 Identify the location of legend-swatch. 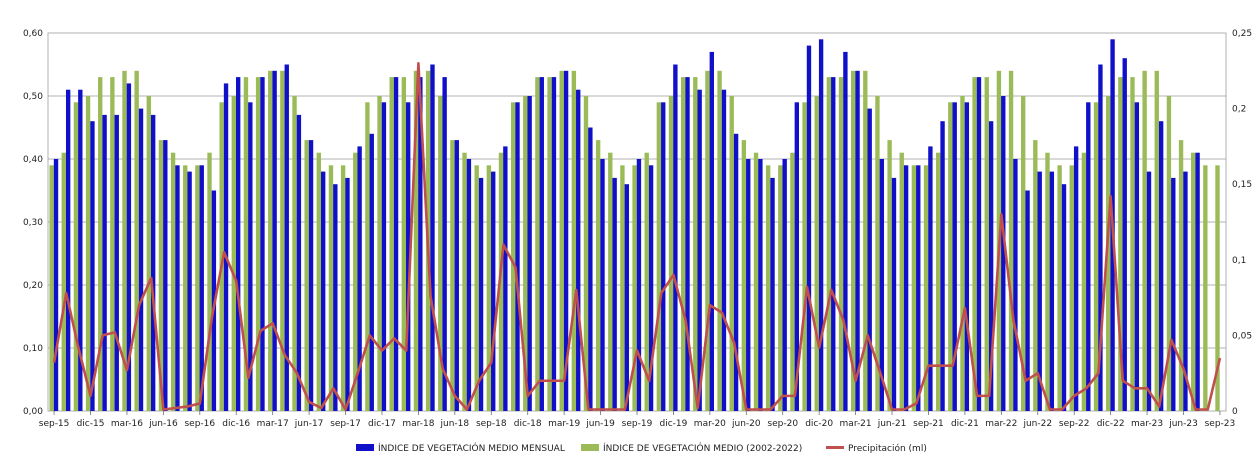
(590, 447).